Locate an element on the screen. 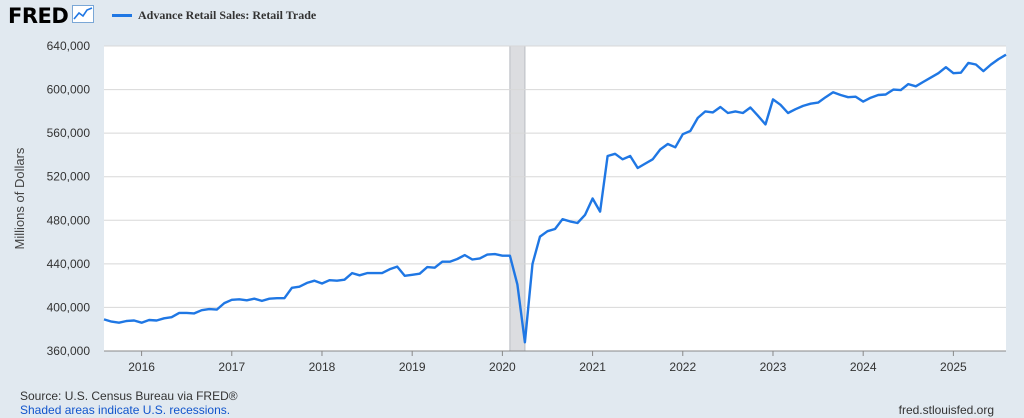 This screenshot has height=418, width=1024. x-tick-label: 2024 is located at coordinates (863, 367).